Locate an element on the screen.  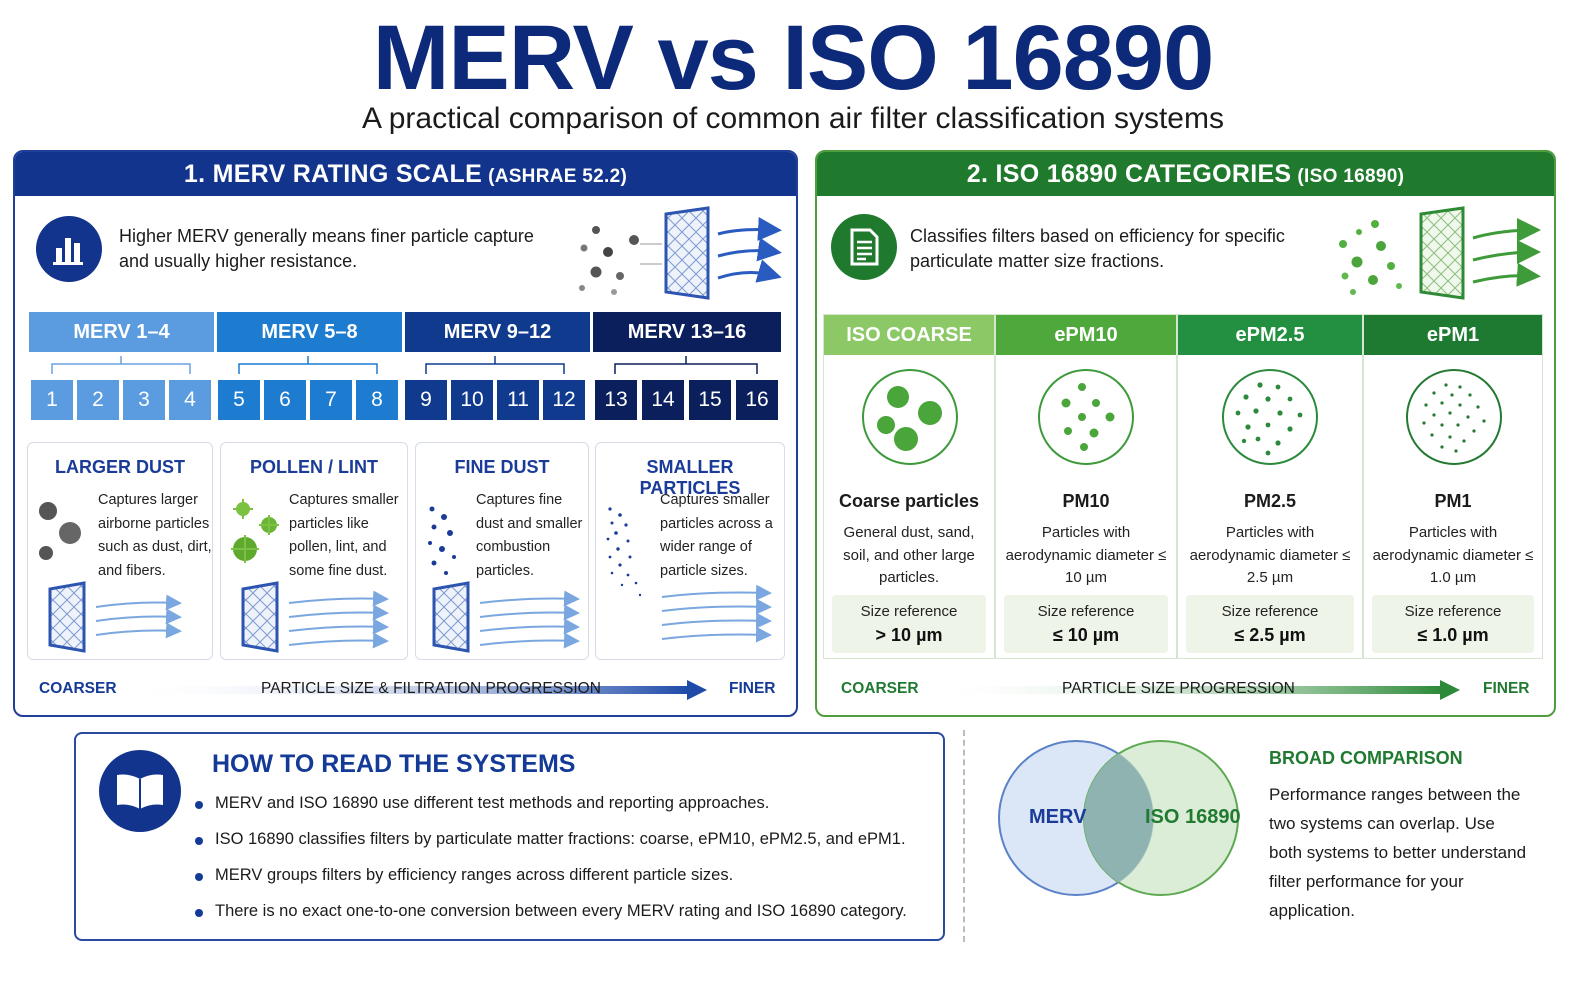
small-particles-icon is located at coordinates (624, 552).